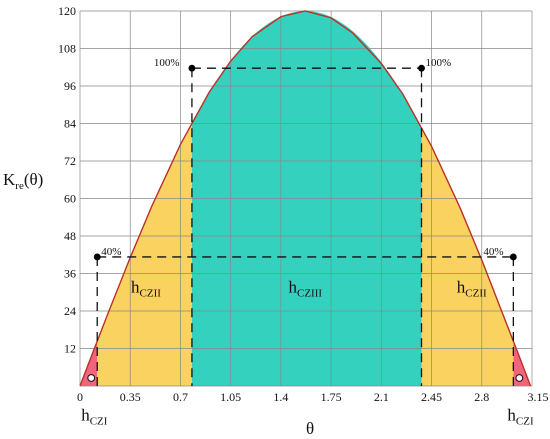 The width and height of the screenshot is (550, 439). Describe the element at coordinates (146, 288) in the screenshot. I see `zone-label-left-yellow: hCZII` at that location.